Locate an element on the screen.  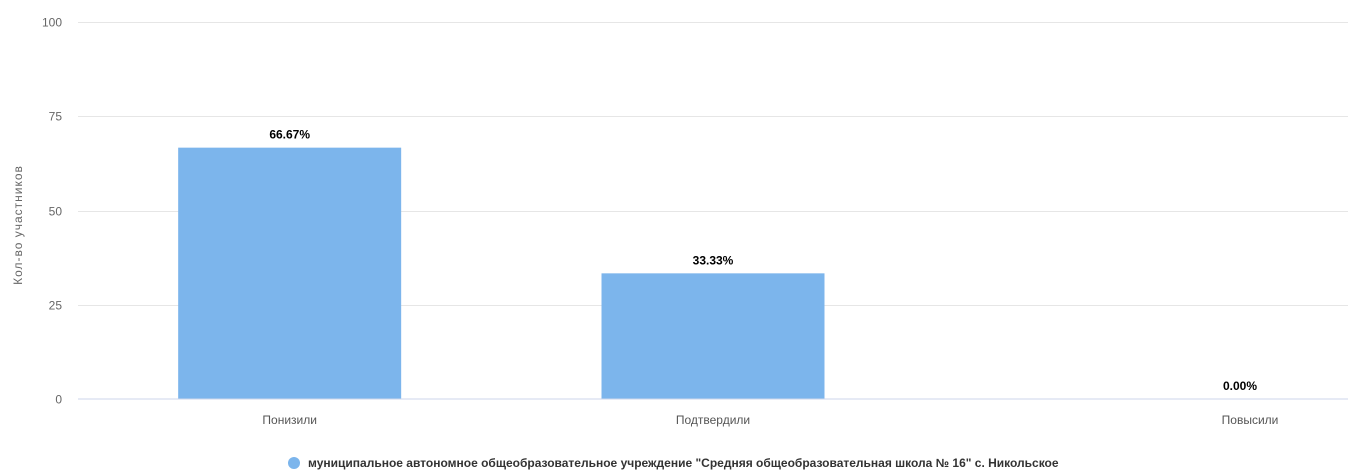
y-axis-tick-labels: 0 25 50 75 100 is located at coordinates (52, 211).